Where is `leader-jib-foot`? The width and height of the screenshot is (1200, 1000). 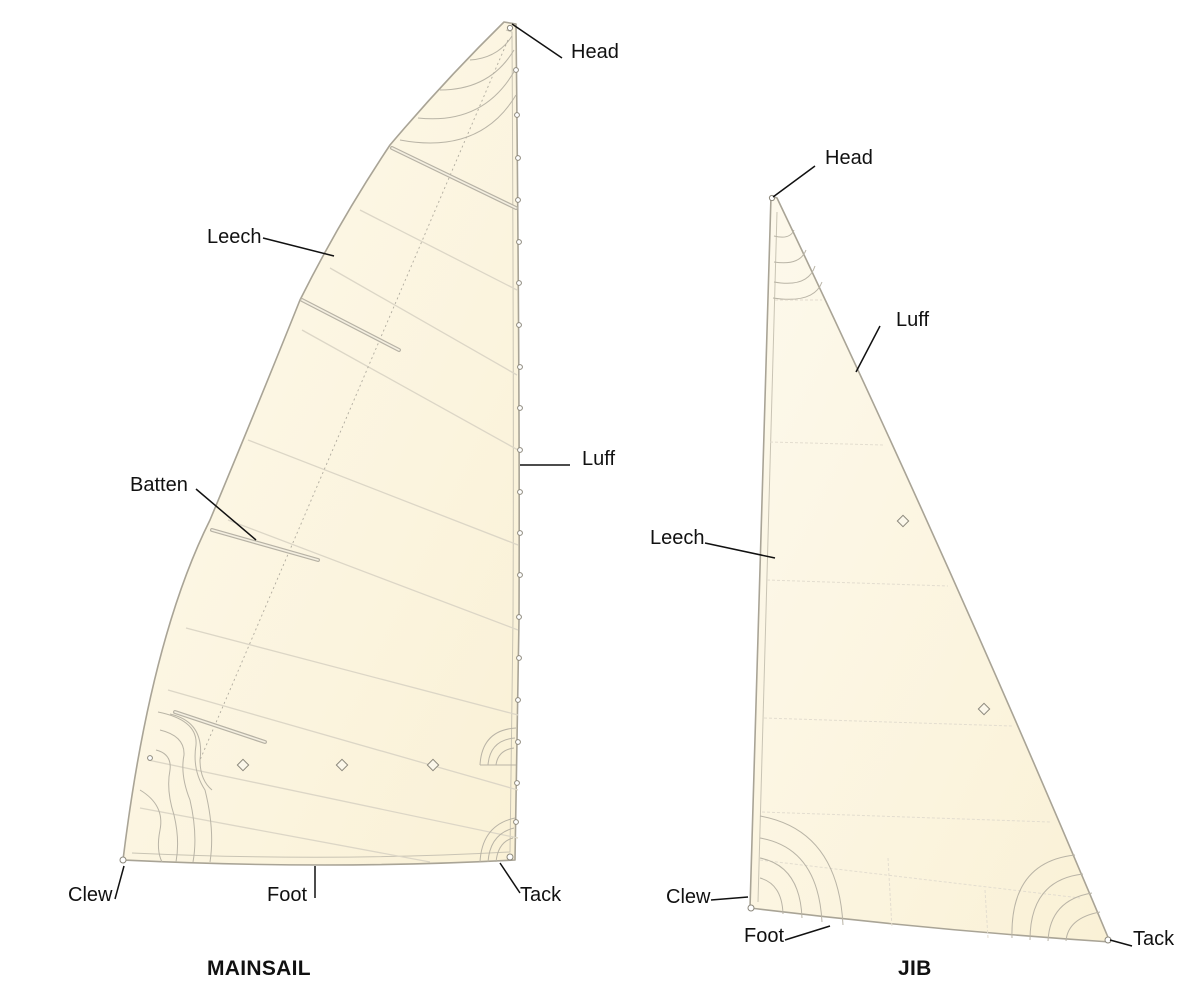
leader-jib-foot is located at coordinates (807, 933).